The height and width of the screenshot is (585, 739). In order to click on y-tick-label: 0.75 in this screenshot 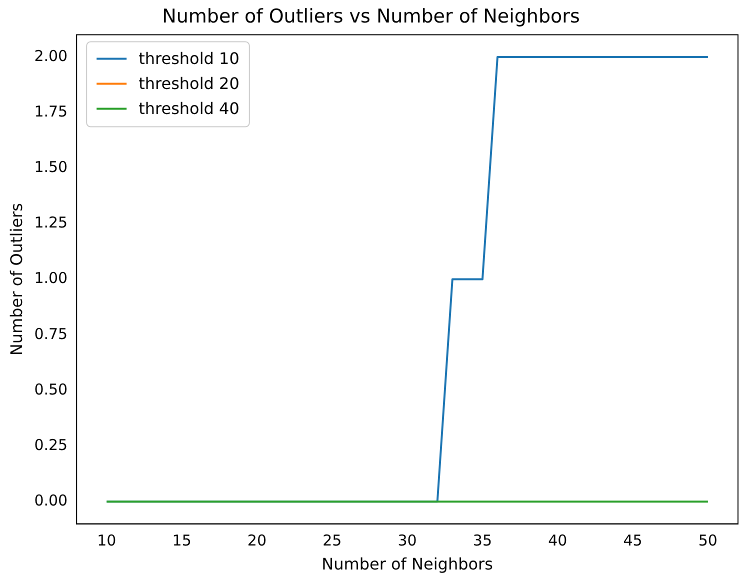, I will do `click(51, 333)`.